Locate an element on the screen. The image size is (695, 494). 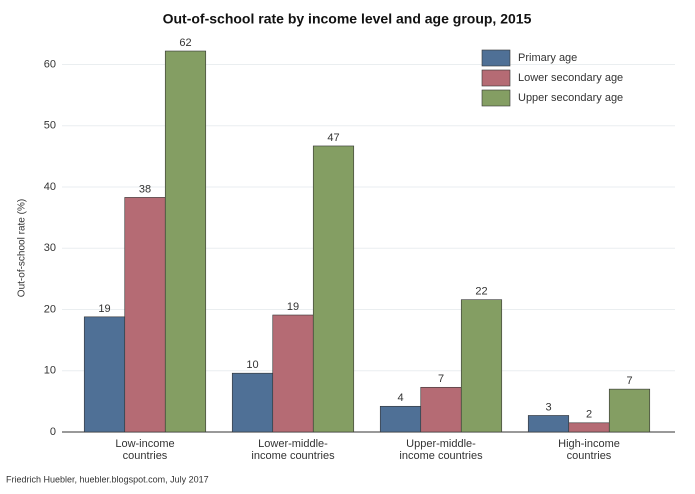
x-tick-label: High-income is located at coordinates (589, 444).